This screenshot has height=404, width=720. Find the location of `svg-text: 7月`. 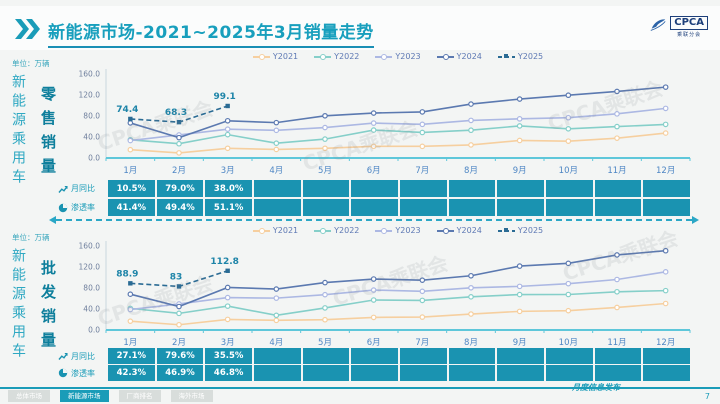

svg-text: 7月 is located at coordinates (422, 171).